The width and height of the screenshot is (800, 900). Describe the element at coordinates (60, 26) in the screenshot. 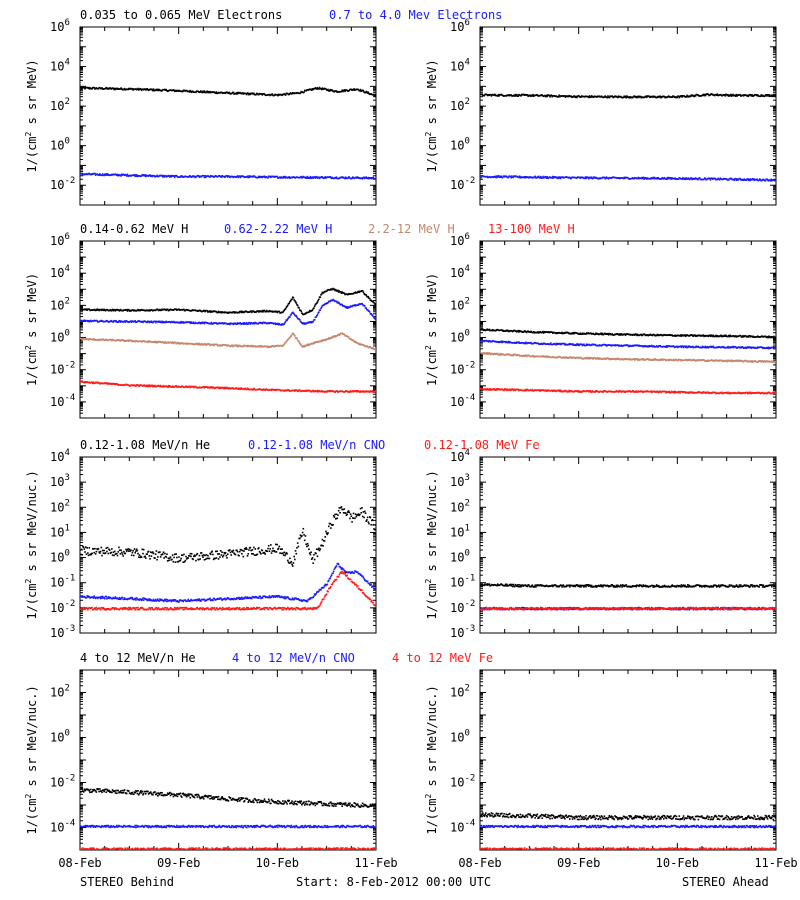

I see `y-tick-label: 10⁶` at that location.